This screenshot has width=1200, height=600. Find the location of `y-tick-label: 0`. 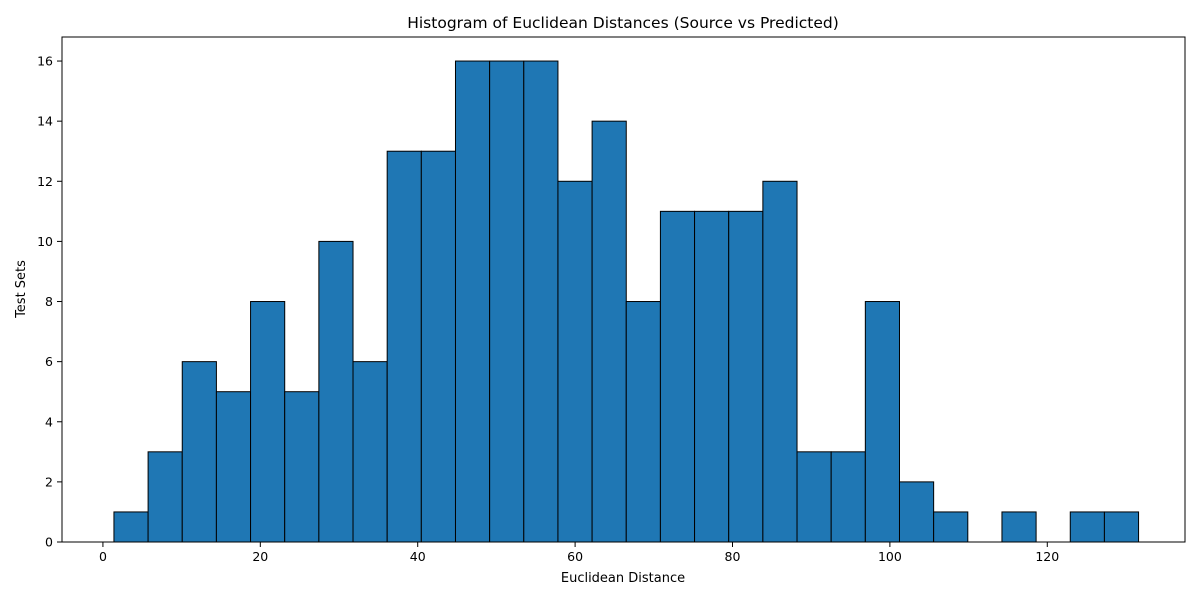

y-tick-label: 0 is located at coordinates (49, 542).